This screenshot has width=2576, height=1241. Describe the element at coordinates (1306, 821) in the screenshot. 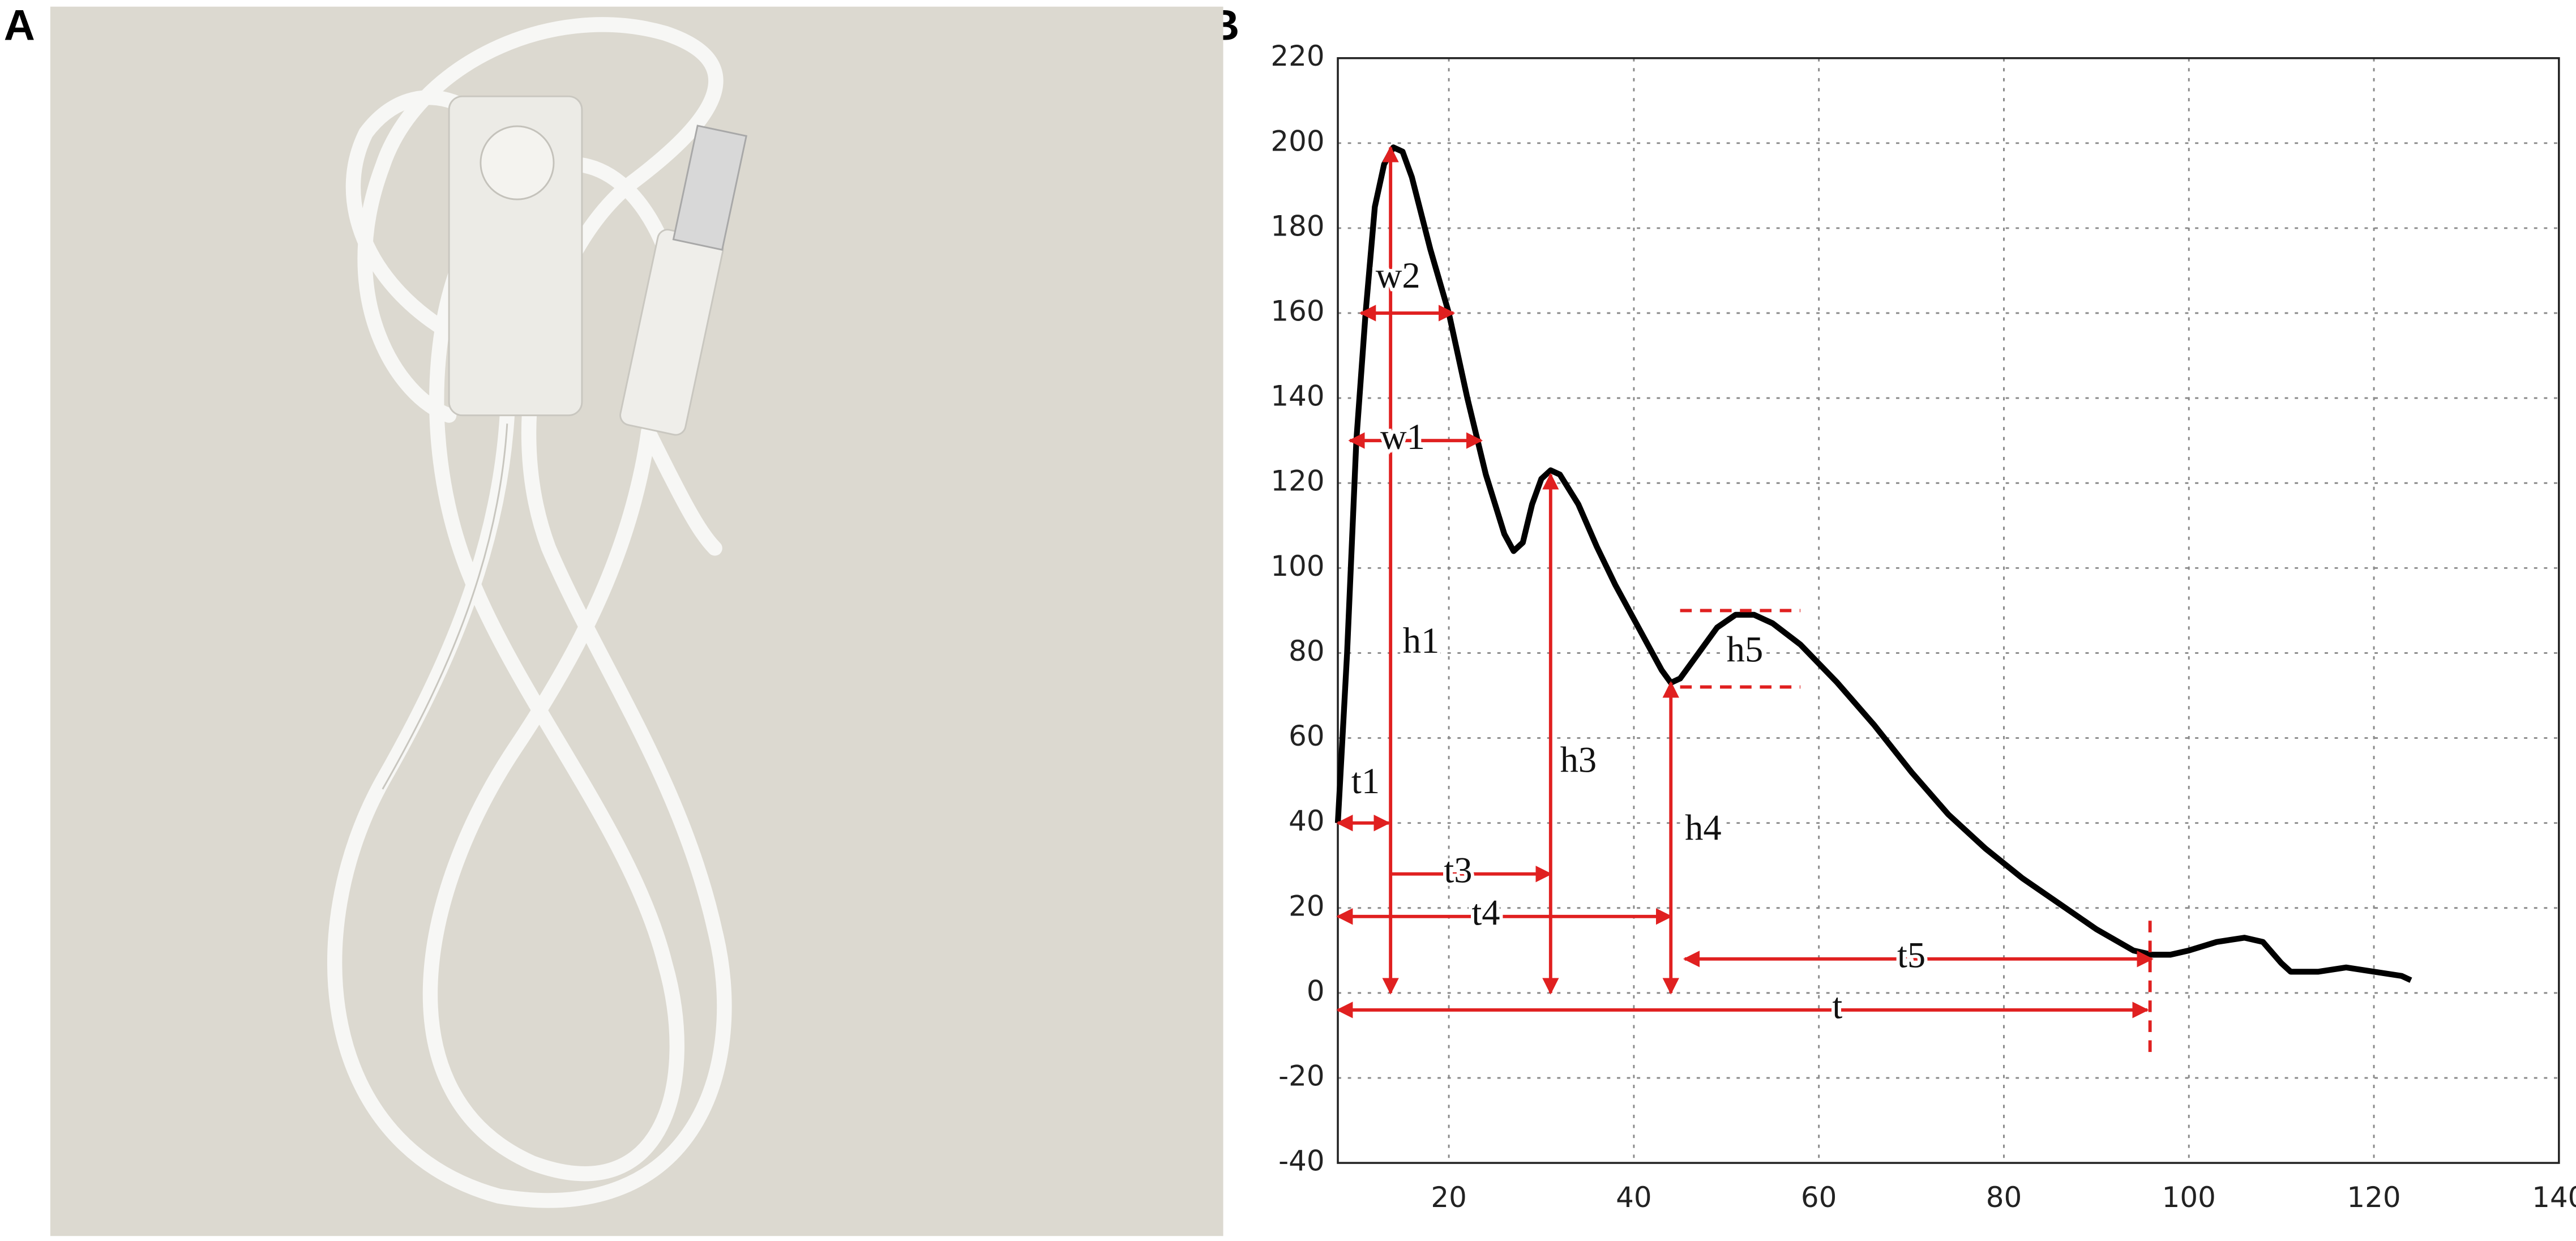

I see `y-tick-label: 40` at that location.